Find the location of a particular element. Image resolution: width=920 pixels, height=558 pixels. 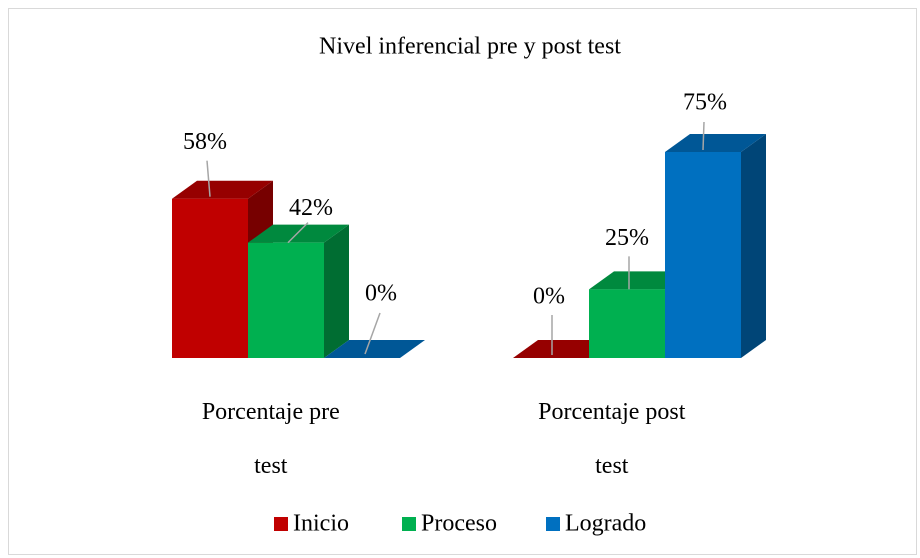

data-label: 75% is located at coordinates (705, 103).